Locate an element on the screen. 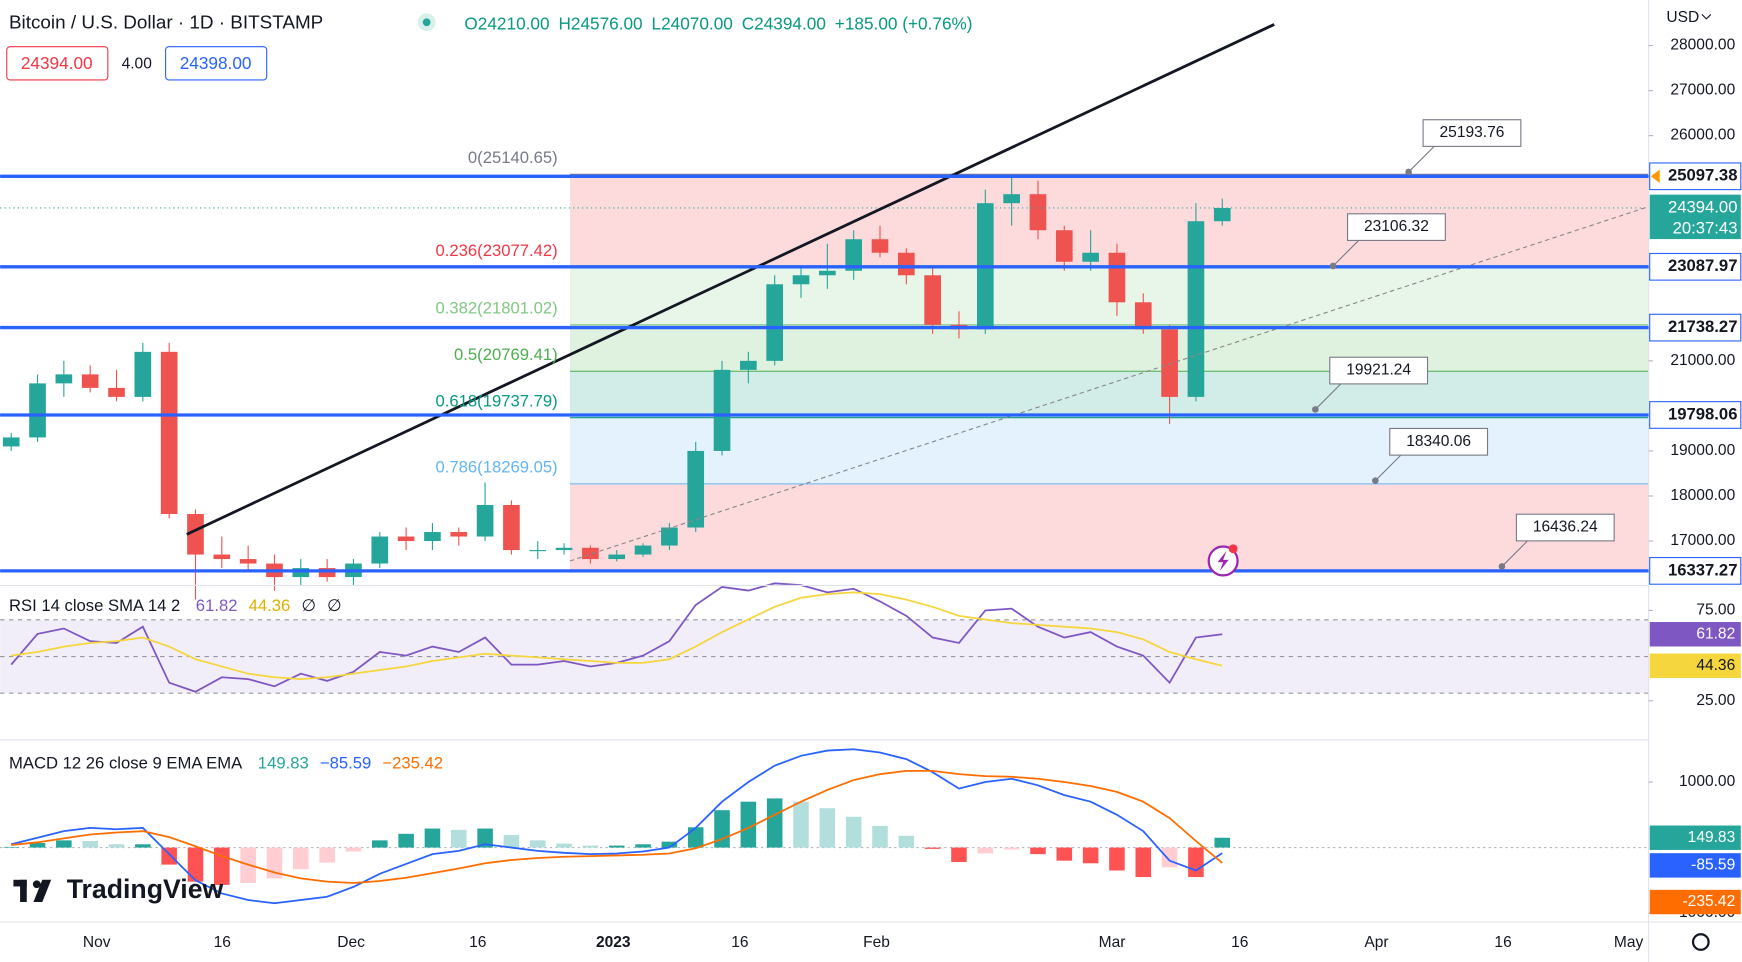 Image resolution: width=1742 pixels, height=962 pixels. macd-value-label: 149.83 is located at coordinates (1712, 837).